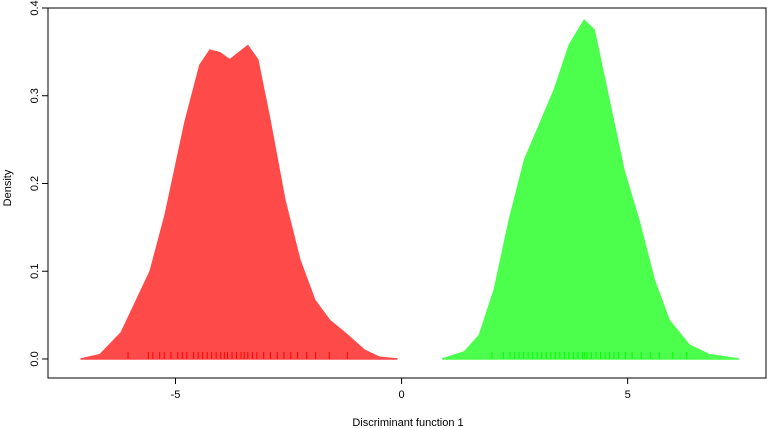 The height and width of the screenshot is (428, 767). I want to click on y-axis-label: Density, so click(8, 187).